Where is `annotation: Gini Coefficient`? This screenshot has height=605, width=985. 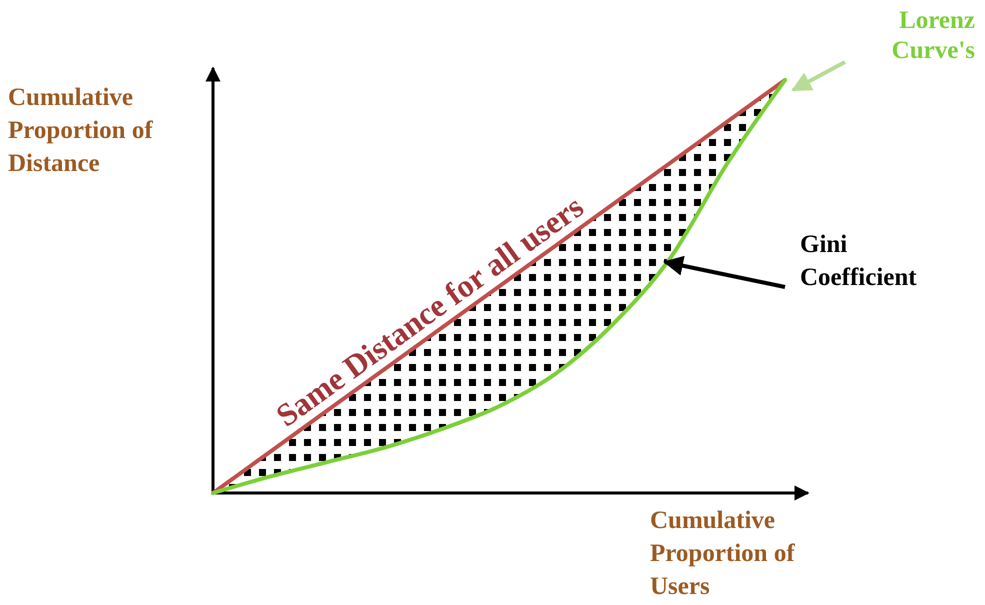 annotation: Gini Coefficient is located at coordinates (859, 261).